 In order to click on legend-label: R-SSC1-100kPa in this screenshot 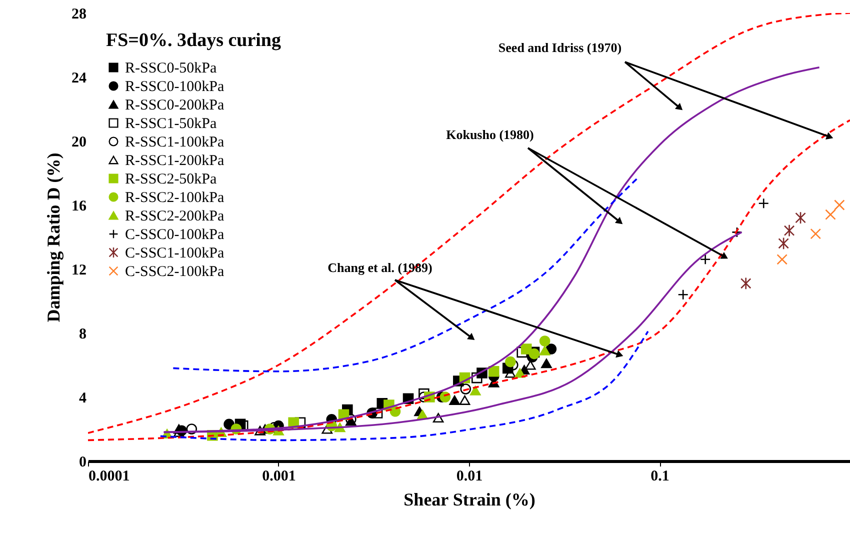, I will do `click(175, 142)`.